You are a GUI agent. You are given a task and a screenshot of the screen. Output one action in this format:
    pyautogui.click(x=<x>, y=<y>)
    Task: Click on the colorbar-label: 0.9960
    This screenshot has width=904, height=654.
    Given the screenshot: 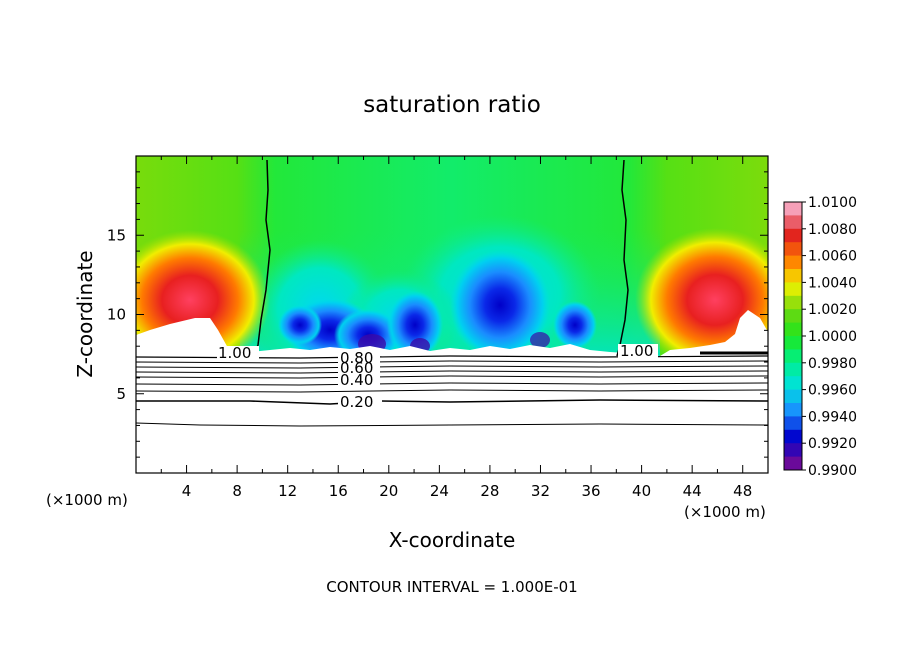 What is the action you would take?
    pyautogui.click(x=832, y=391)
    